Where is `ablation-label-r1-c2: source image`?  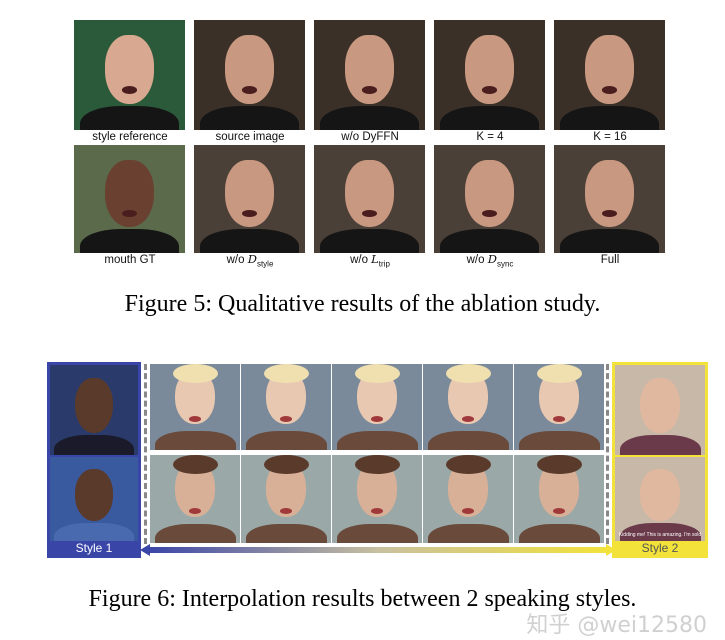 ablation-label-r1-c2: source image is located at coordinates (250, 137).